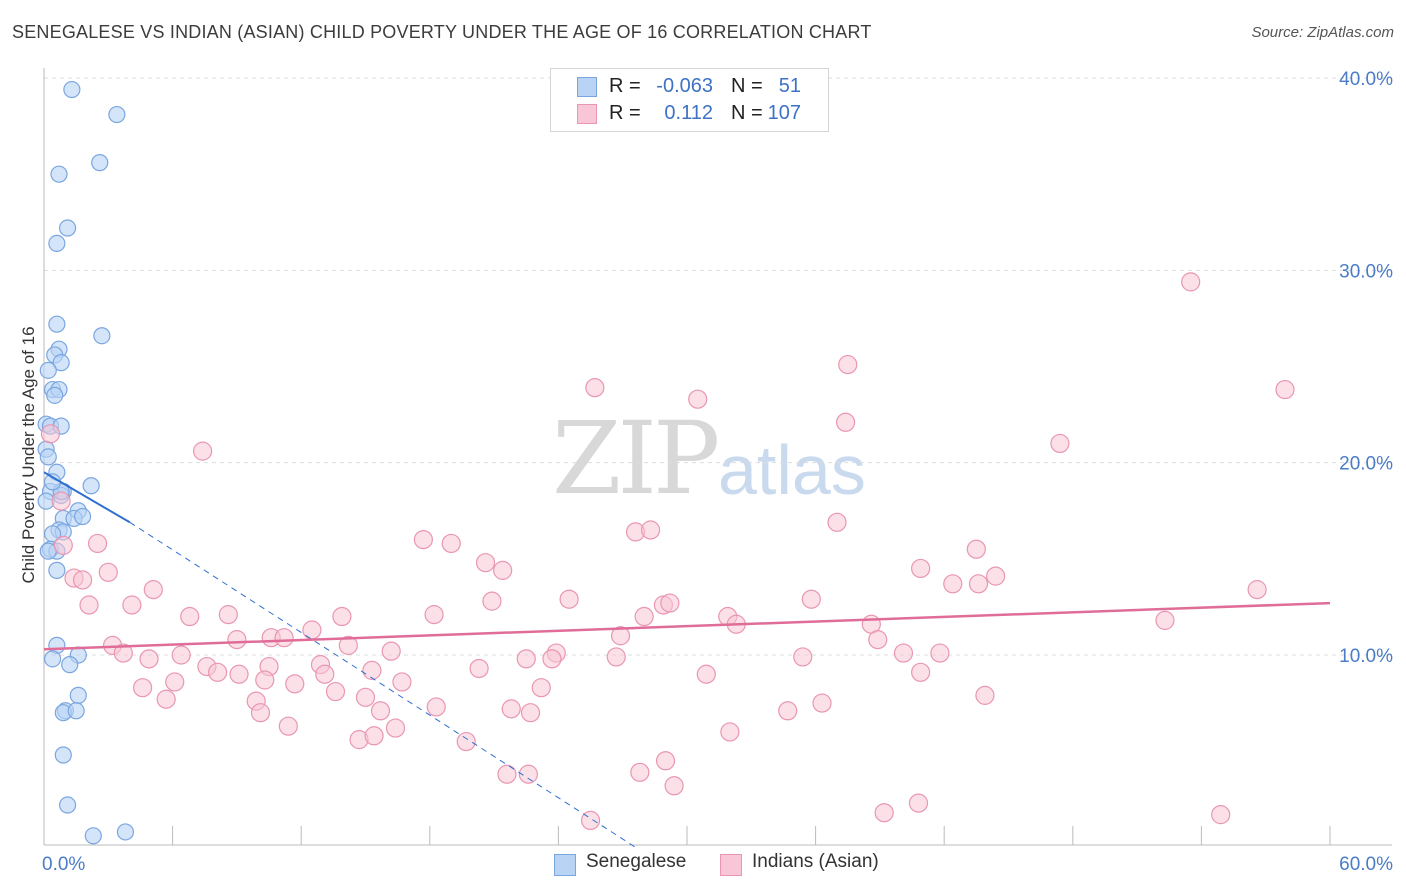  I want to click on trend-line-senegalese, so click(87, 497).